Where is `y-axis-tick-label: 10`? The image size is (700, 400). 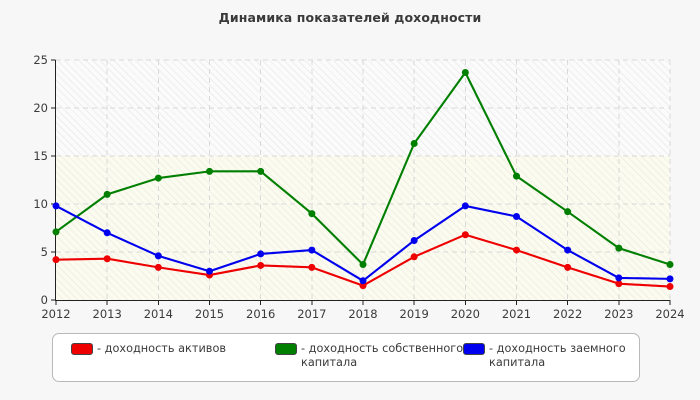 y-axis-tick-label: 10 is located at coordinates (40, 203).